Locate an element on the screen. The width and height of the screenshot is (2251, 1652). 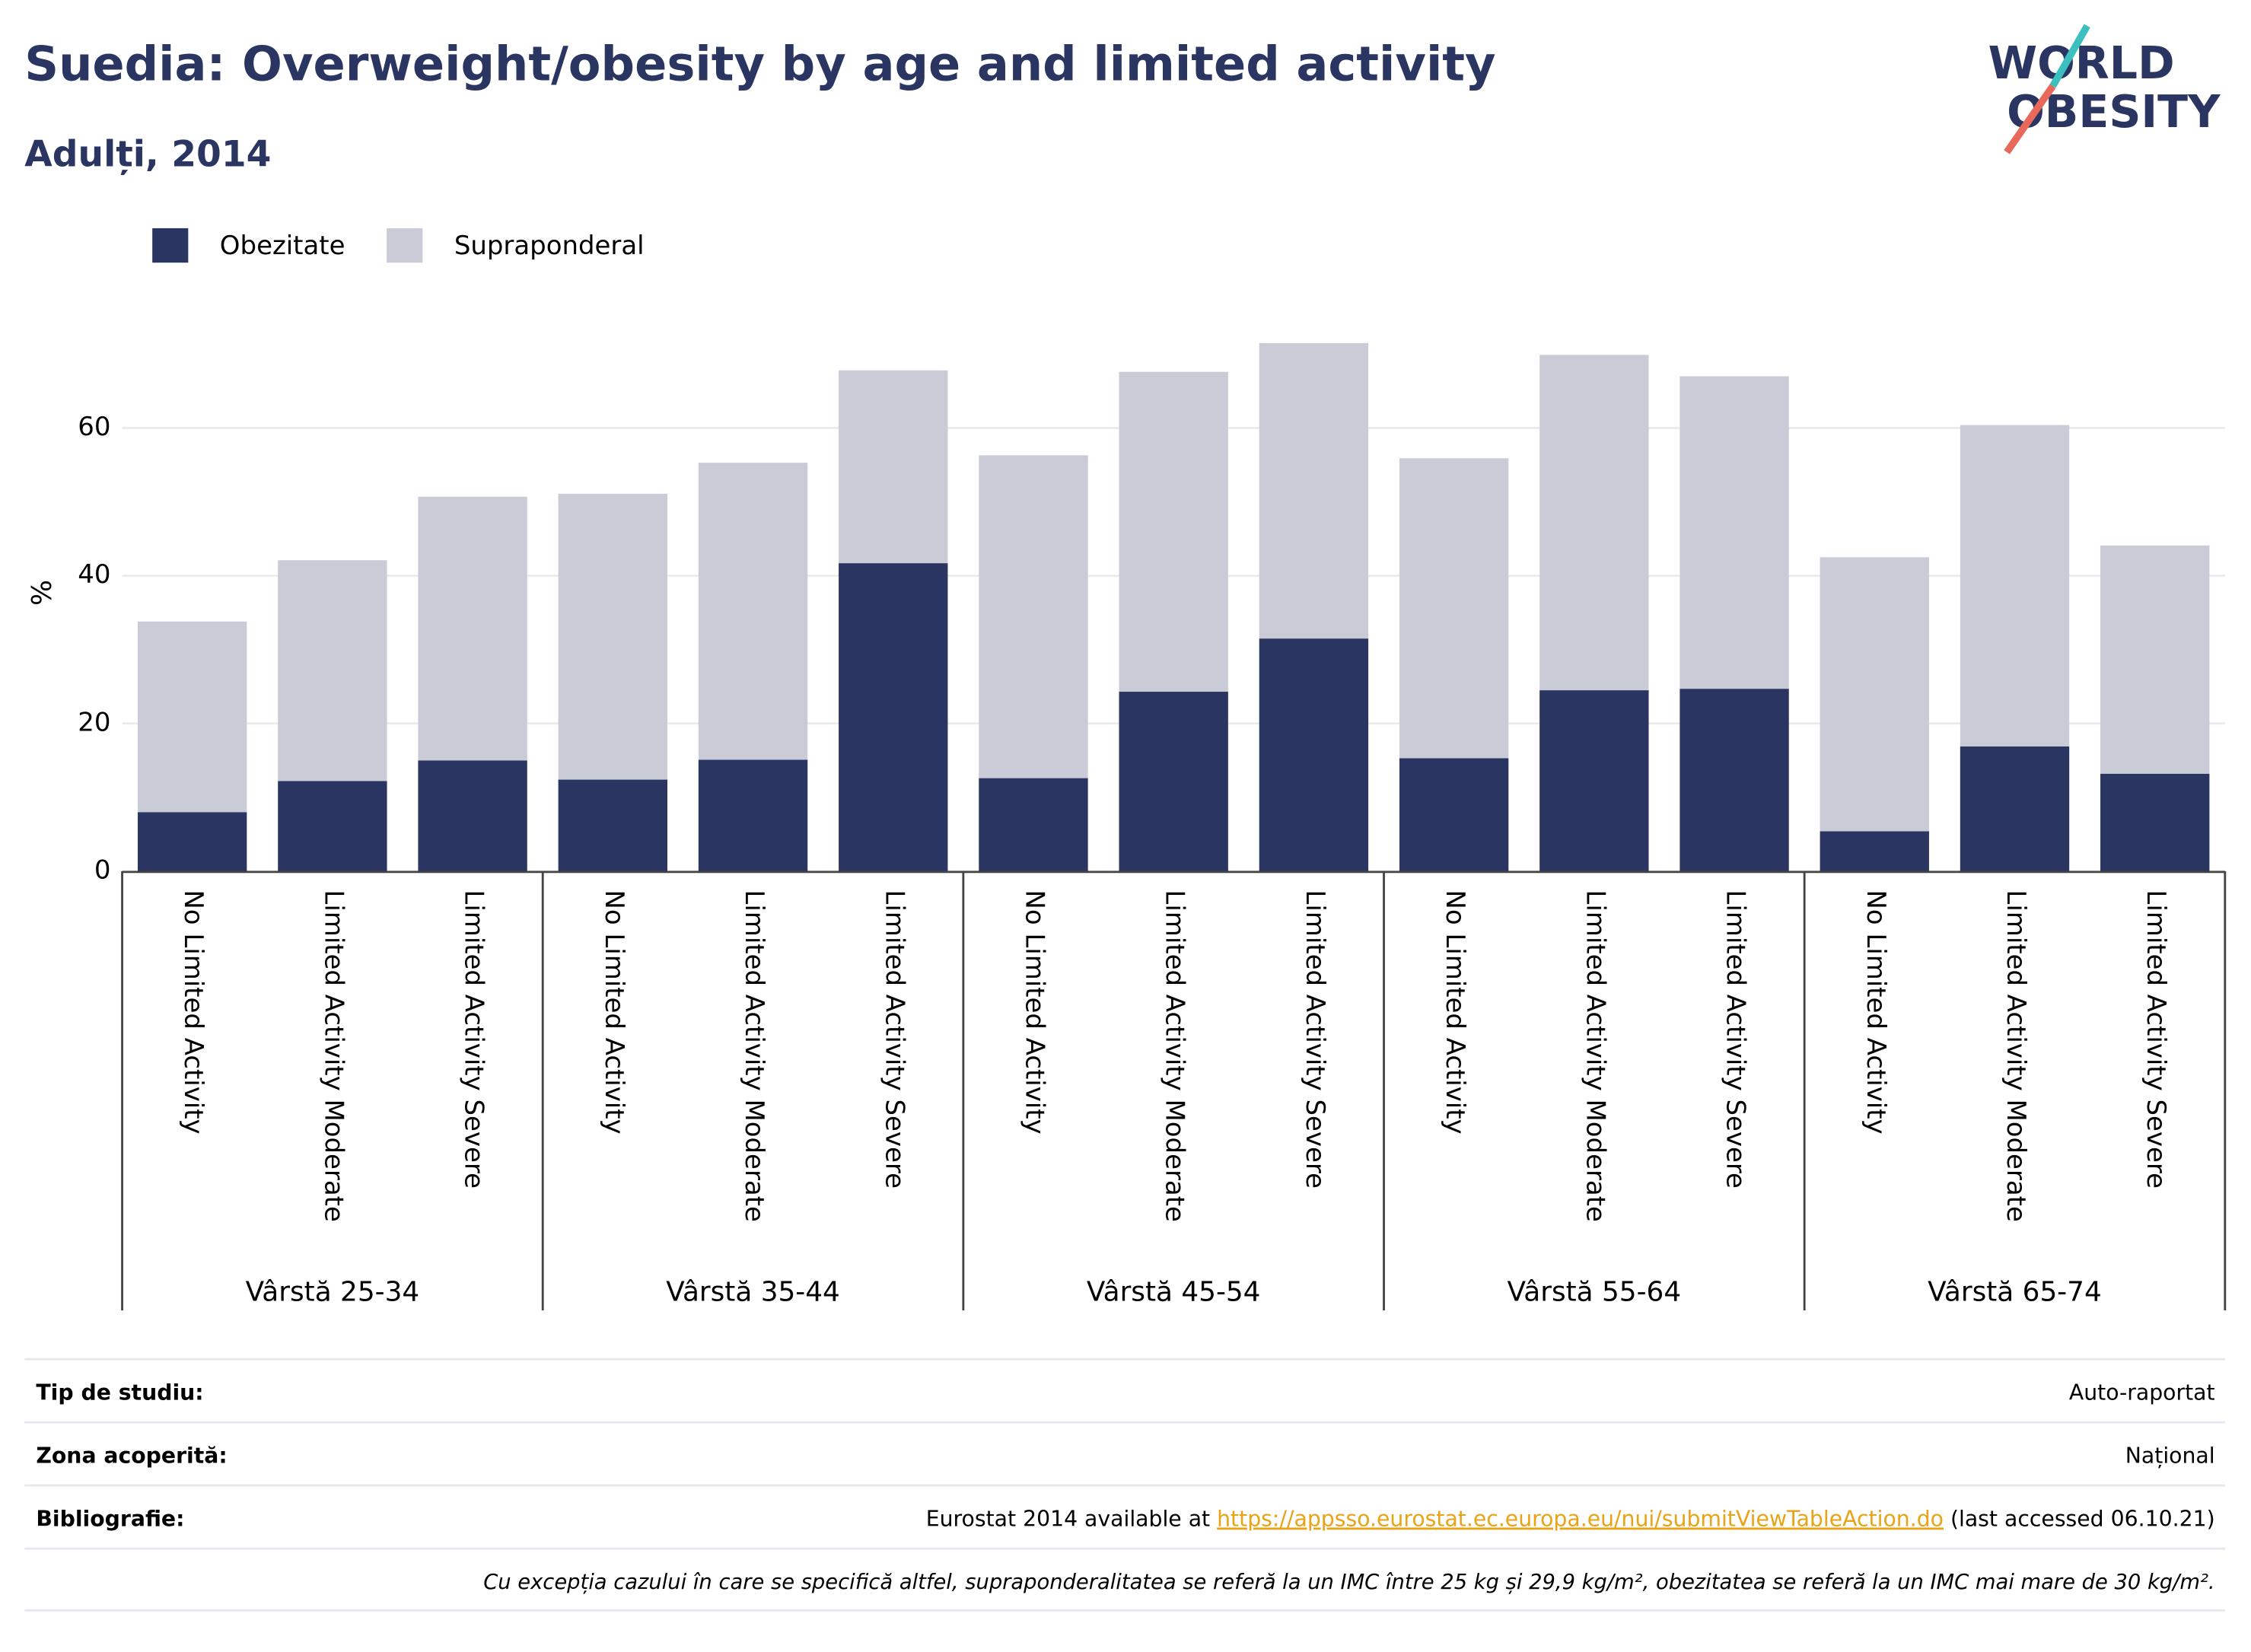
y-tick-label: 20 is located at coordinates (94, 722).